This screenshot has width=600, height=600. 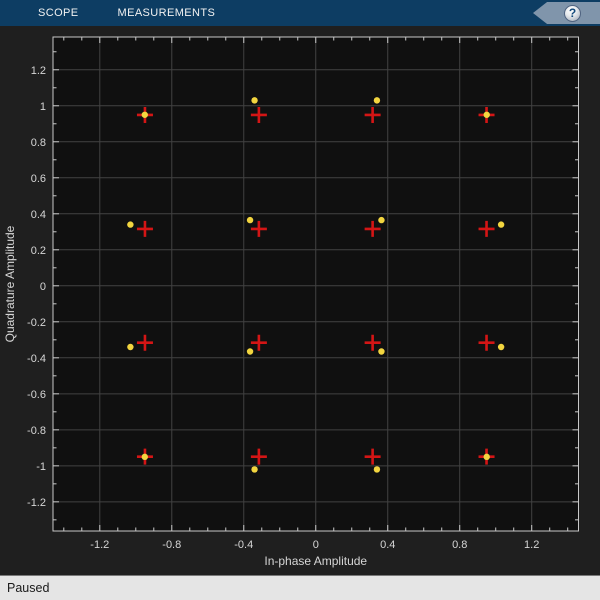 What do you see at coordinates (387, 545) in the screenshot?
I see `x-tick-label: 0.4` at bounding box center [387, 545].